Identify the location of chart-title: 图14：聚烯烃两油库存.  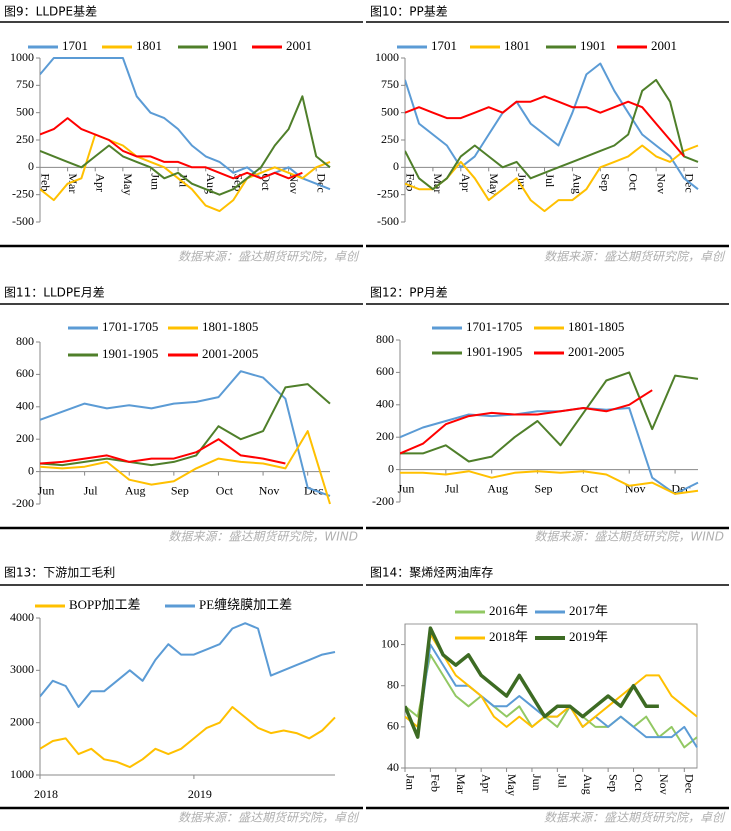
(431, 572).